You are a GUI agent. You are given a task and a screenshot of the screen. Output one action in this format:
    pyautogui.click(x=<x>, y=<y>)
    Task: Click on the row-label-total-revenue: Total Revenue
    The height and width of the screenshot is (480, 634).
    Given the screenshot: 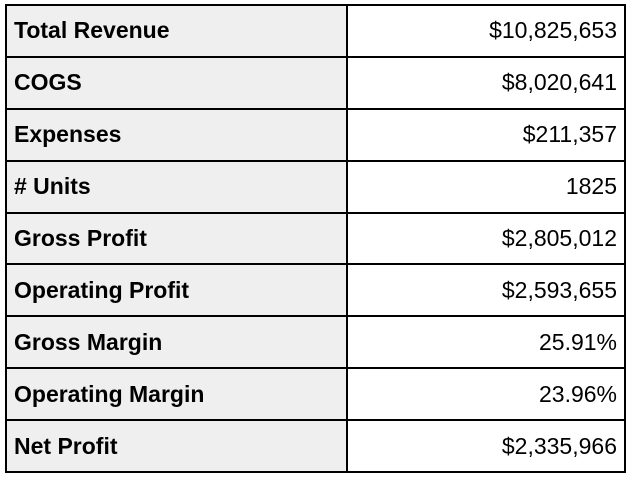 What is the action you would take?
    pyautogui.click(x=176, y=31)
    